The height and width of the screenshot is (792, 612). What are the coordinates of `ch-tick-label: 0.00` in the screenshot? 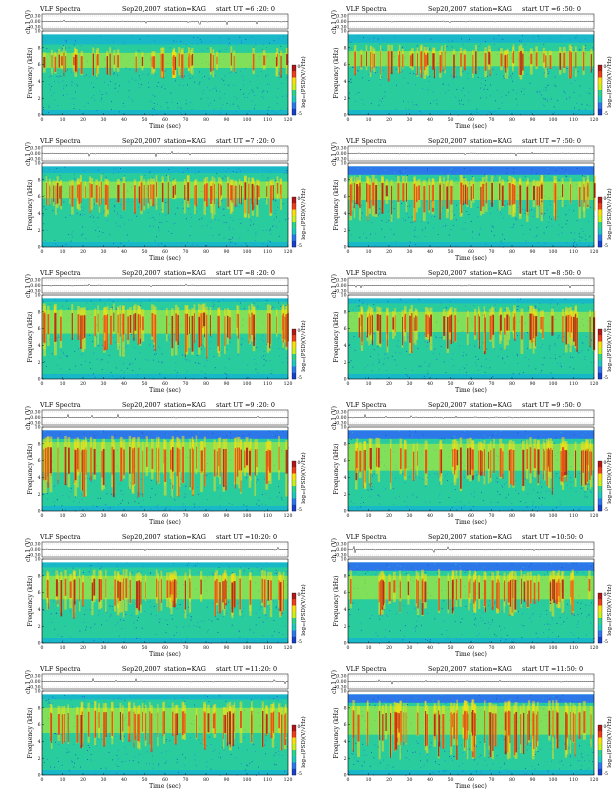 It's located at (35, 418).